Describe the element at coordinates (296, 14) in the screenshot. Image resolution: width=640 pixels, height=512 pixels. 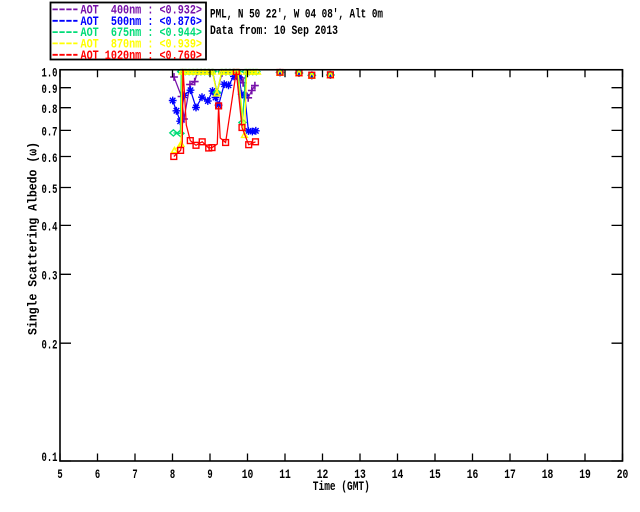
I see `svg-text:PML, N 50 22', W 04 08', Alt 0: PML, N 50 22', W 04 08', Alt 0m` at that location.